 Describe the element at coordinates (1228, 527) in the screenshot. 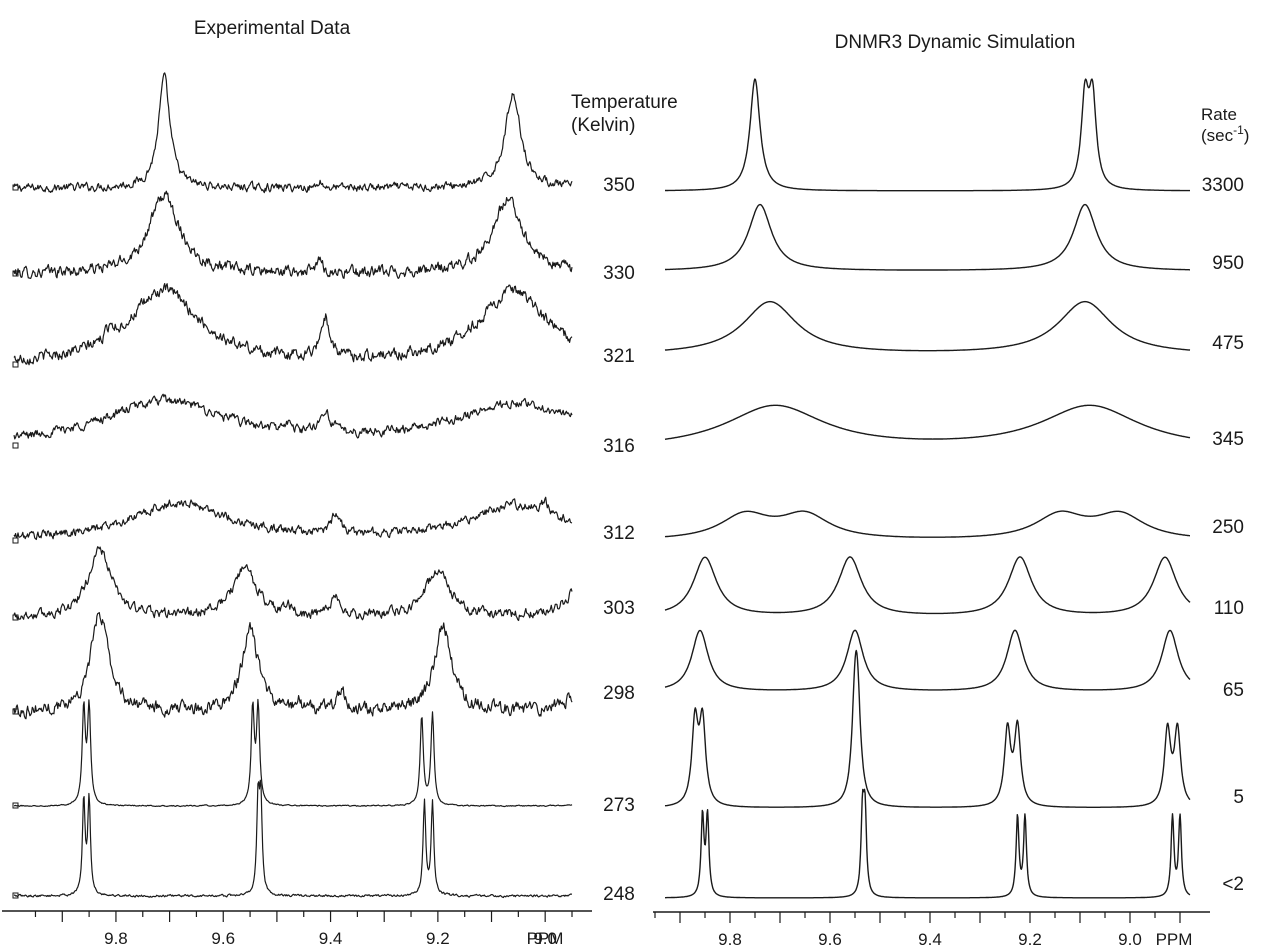

I see `rate-label: 250` at that location.